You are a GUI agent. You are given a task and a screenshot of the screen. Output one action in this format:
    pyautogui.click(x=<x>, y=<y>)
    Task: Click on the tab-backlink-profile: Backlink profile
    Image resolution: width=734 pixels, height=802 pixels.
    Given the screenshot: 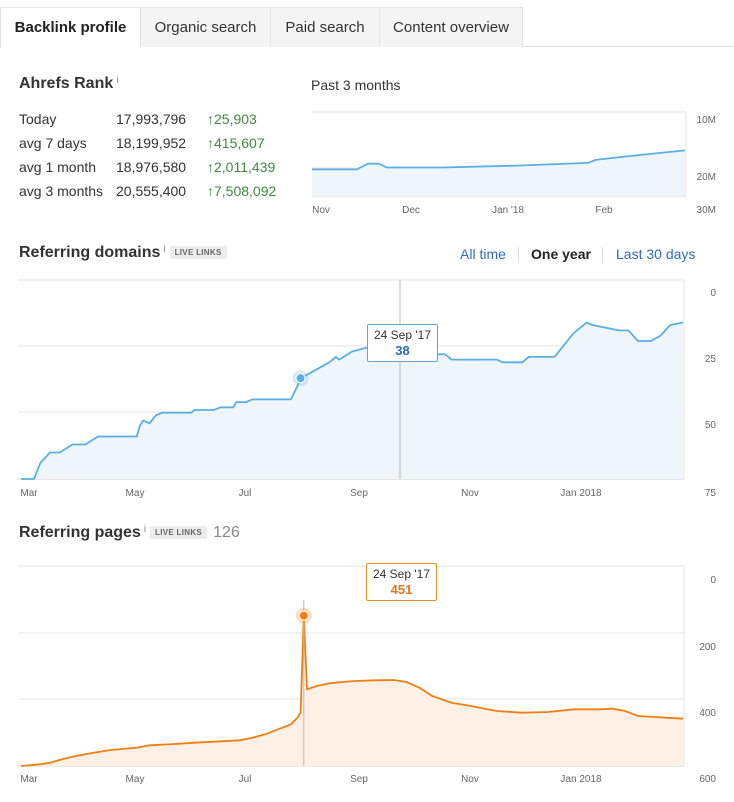 What is the action you would take?
    pyautogui.click(x=70, y=27)
    